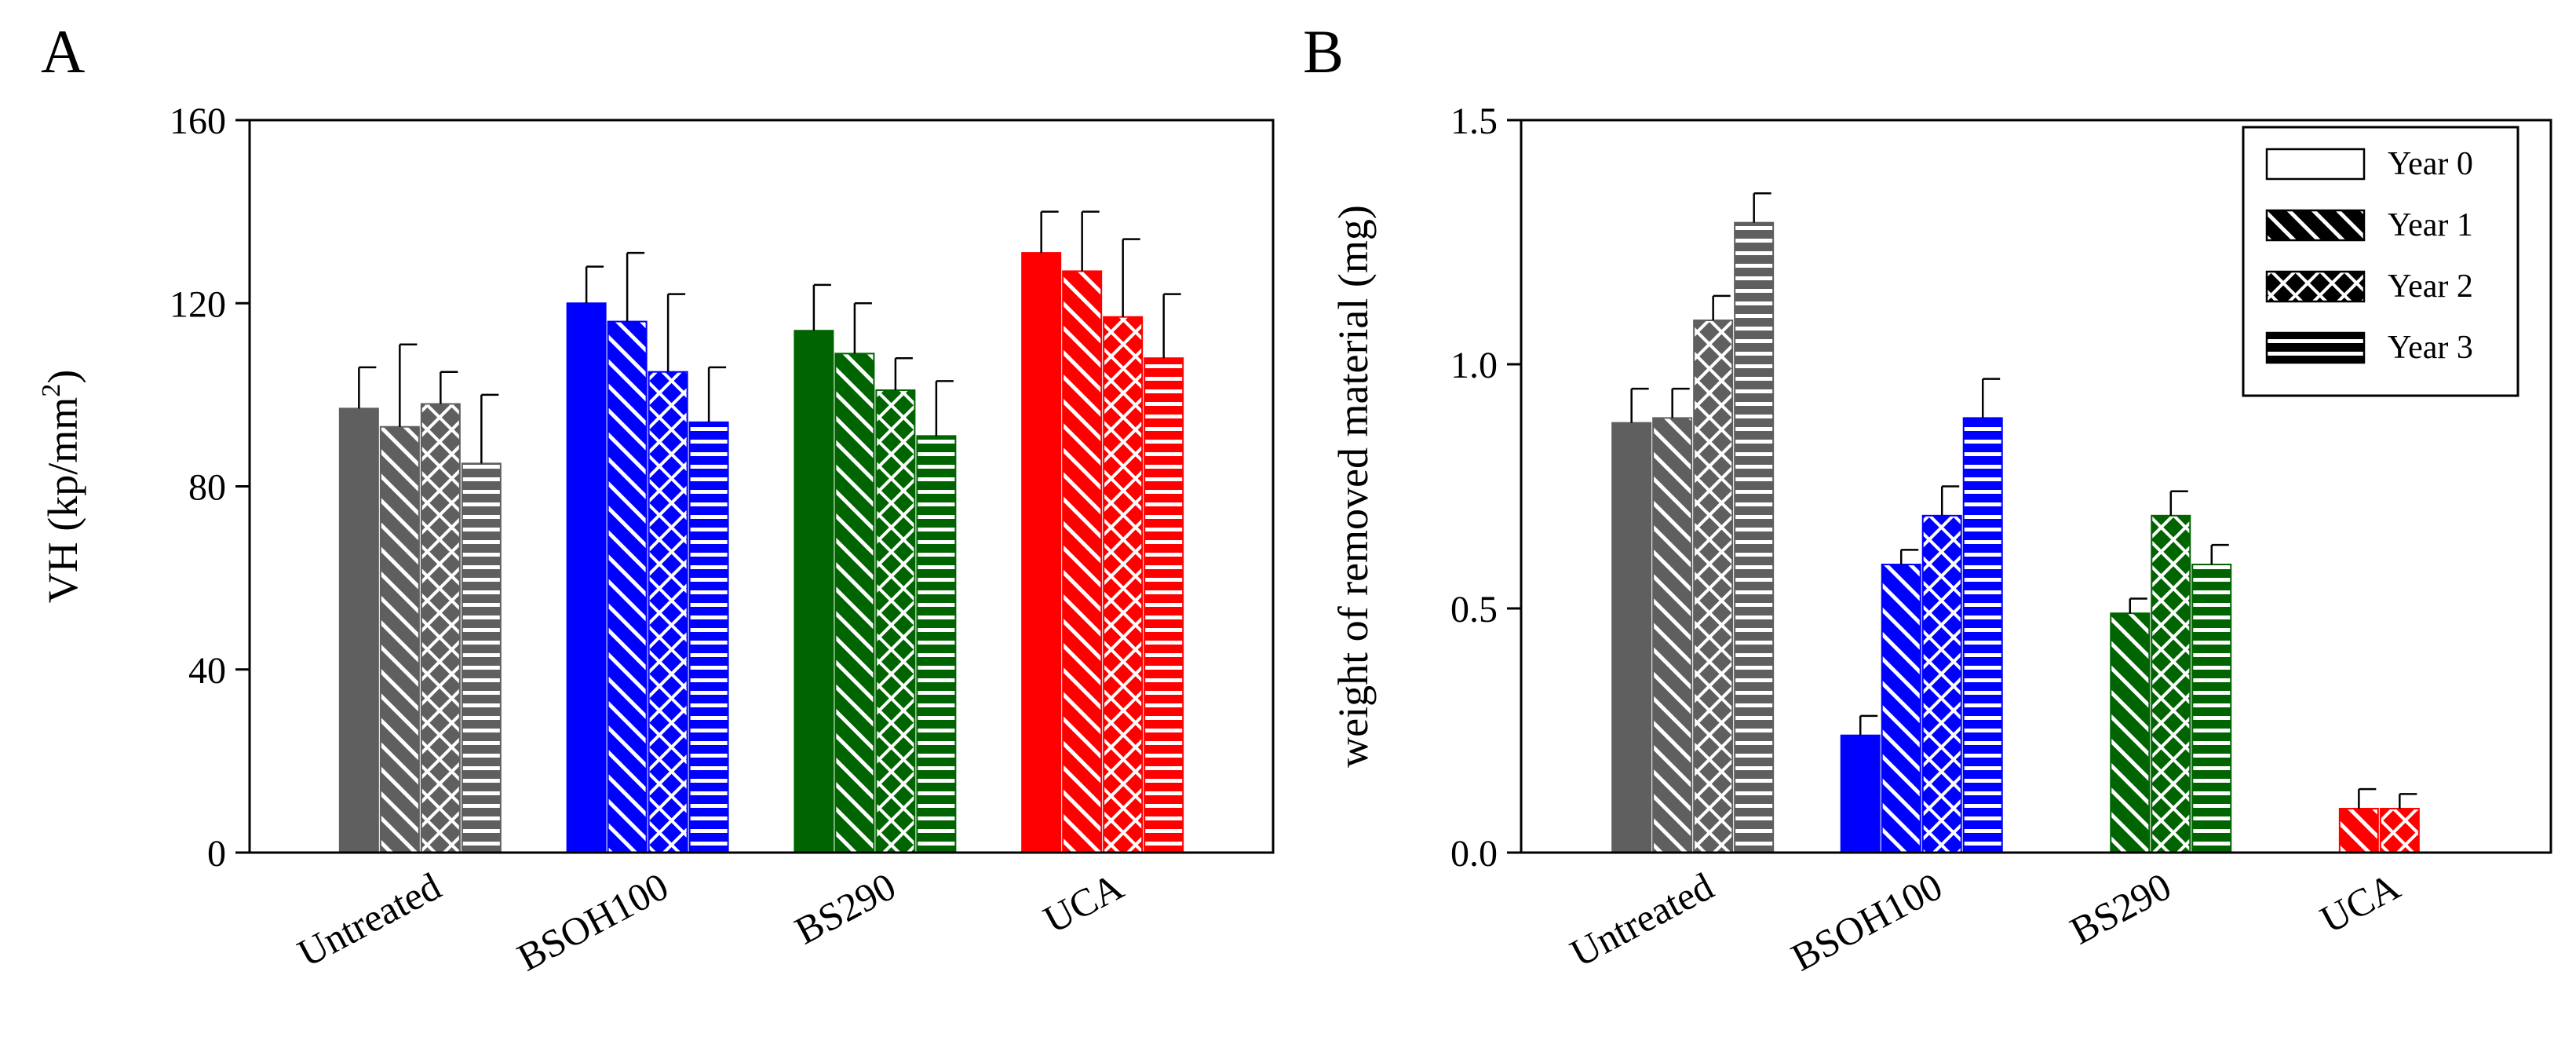  What do you see at coordinates (2430, 225) in the screenshot?
I see `legend-label: Year 1` at bounding box center [2430, 225].